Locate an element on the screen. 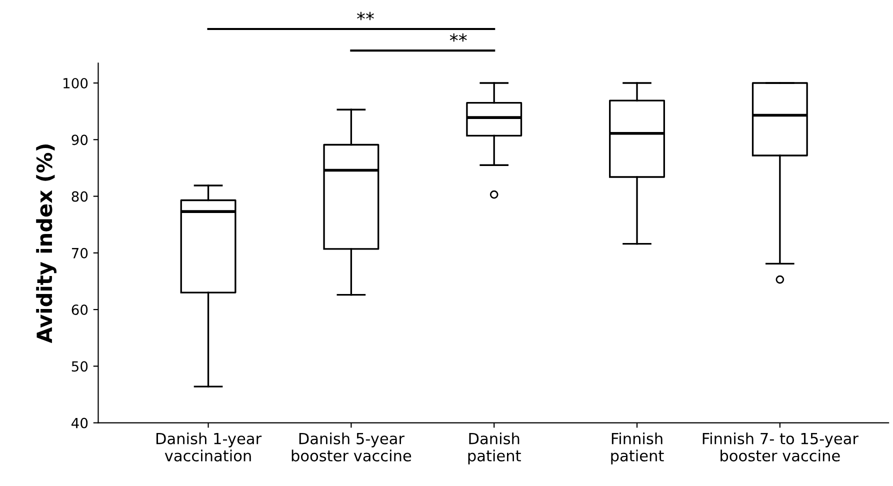 The image size is (893, 486). y-tick-label: 70 is located at coordinates (80, 253).